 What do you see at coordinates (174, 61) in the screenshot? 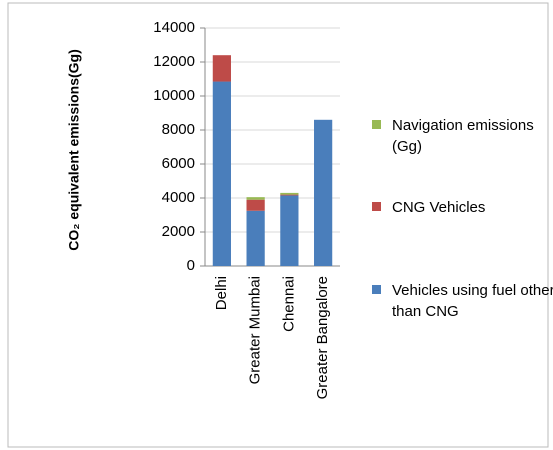
I see `y-tick-label: 12000` at bounding box center [174, 61].